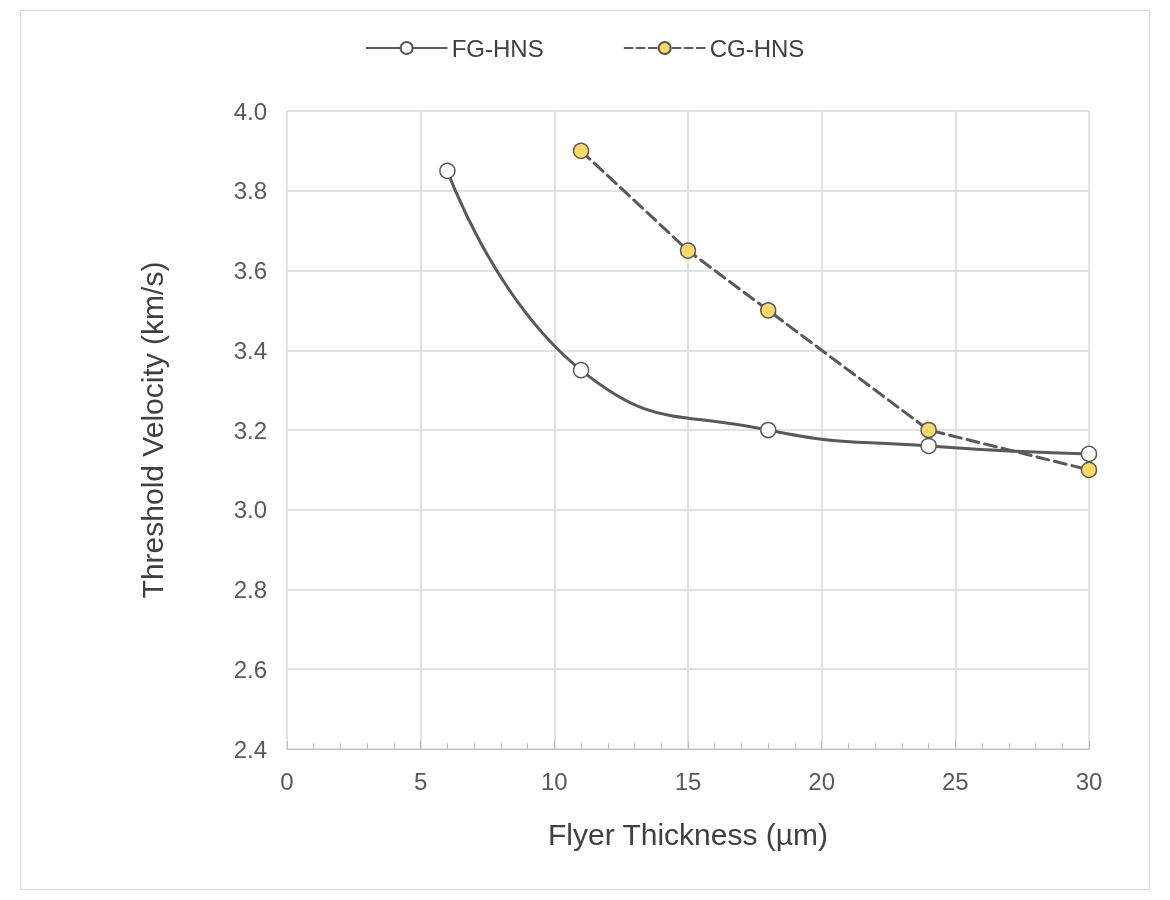 The width and height of the screenshot is (1170, 900). I want to click on y-tick-label: 3.2, so click(250, 430).